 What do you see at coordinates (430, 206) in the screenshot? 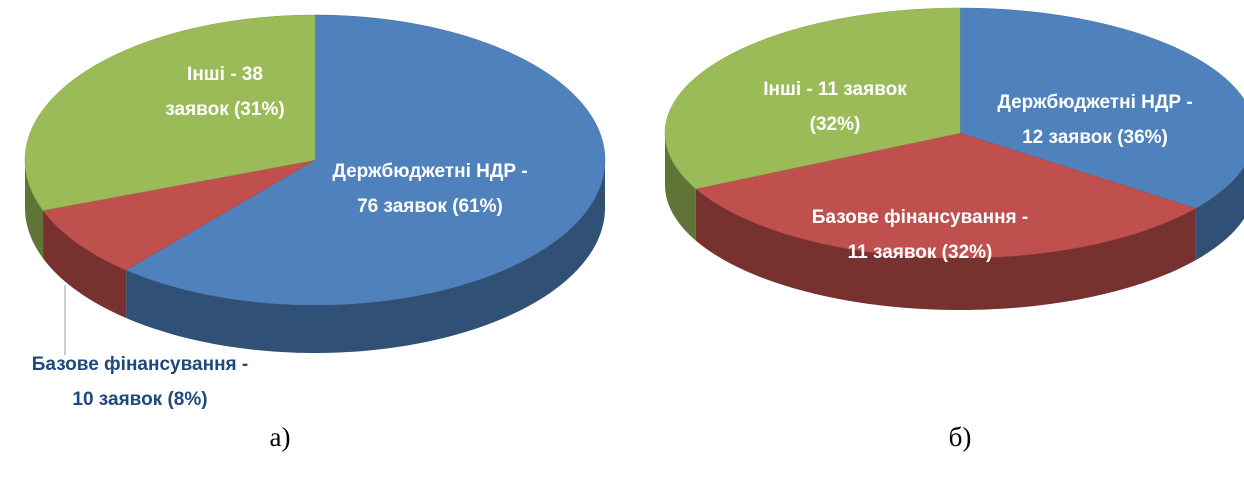
I see `slice-label: 76 заявок (61%)` at bounding box center [430, 206].